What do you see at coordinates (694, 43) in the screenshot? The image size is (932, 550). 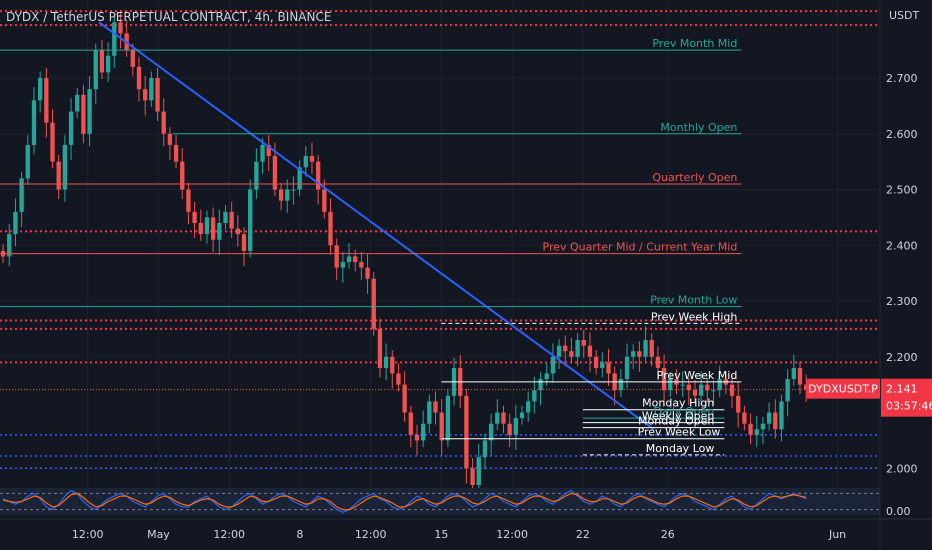 I see `level-label: Prev Month Mid` at bounding box center [694, 43].